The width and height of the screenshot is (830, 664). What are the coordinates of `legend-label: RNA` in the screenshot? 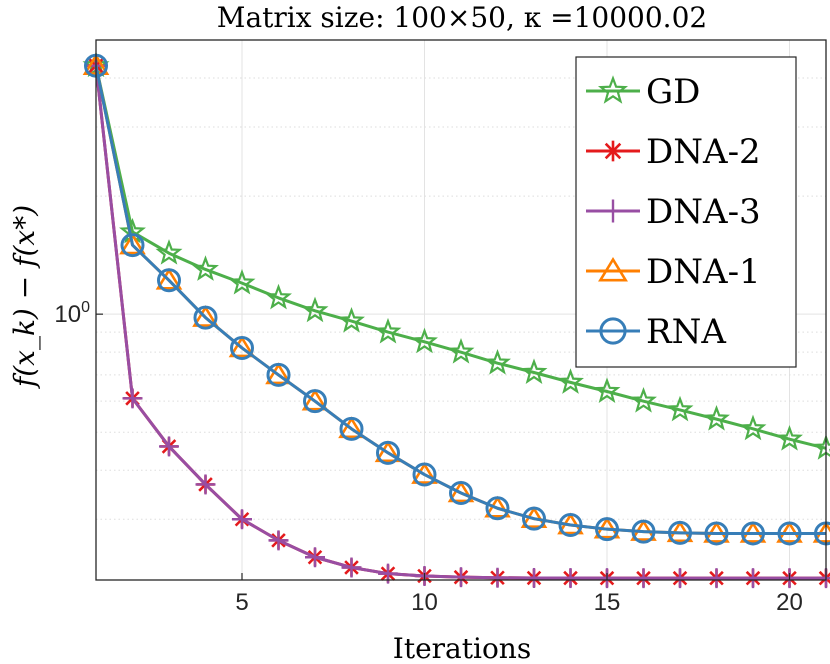 It's located at (686, 332).